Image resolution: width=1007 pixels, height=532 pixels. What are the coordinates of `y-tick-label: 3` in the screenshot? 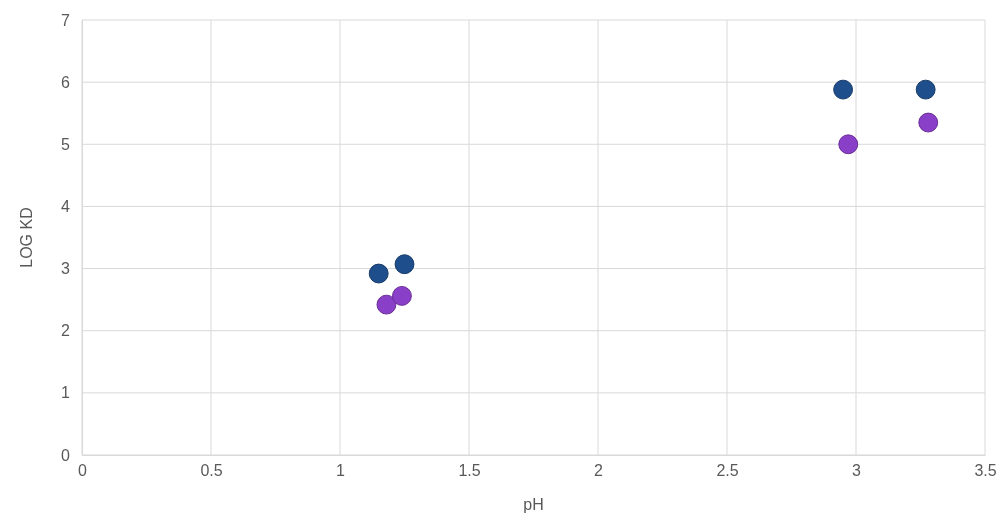 It's located at (66, 269).